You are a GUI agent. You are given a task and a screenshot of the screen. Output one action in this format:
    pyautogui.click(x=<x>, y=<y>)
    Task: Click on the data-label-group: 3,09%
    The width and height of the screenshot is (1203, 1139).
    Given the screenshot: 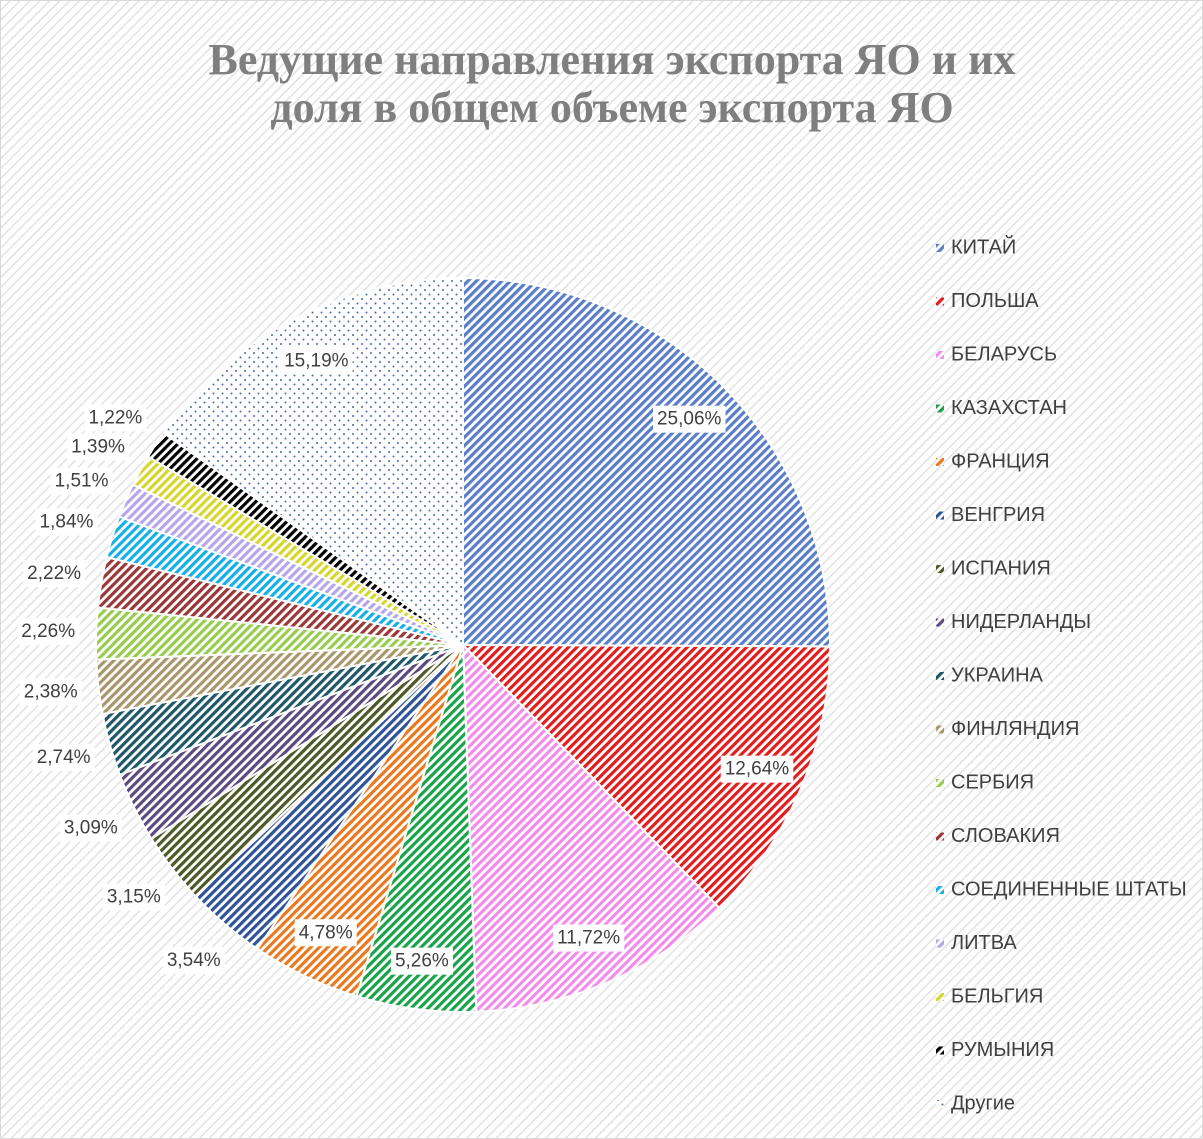 What is the action you would take?
    pyautogui.click(x=90, y=828)
    